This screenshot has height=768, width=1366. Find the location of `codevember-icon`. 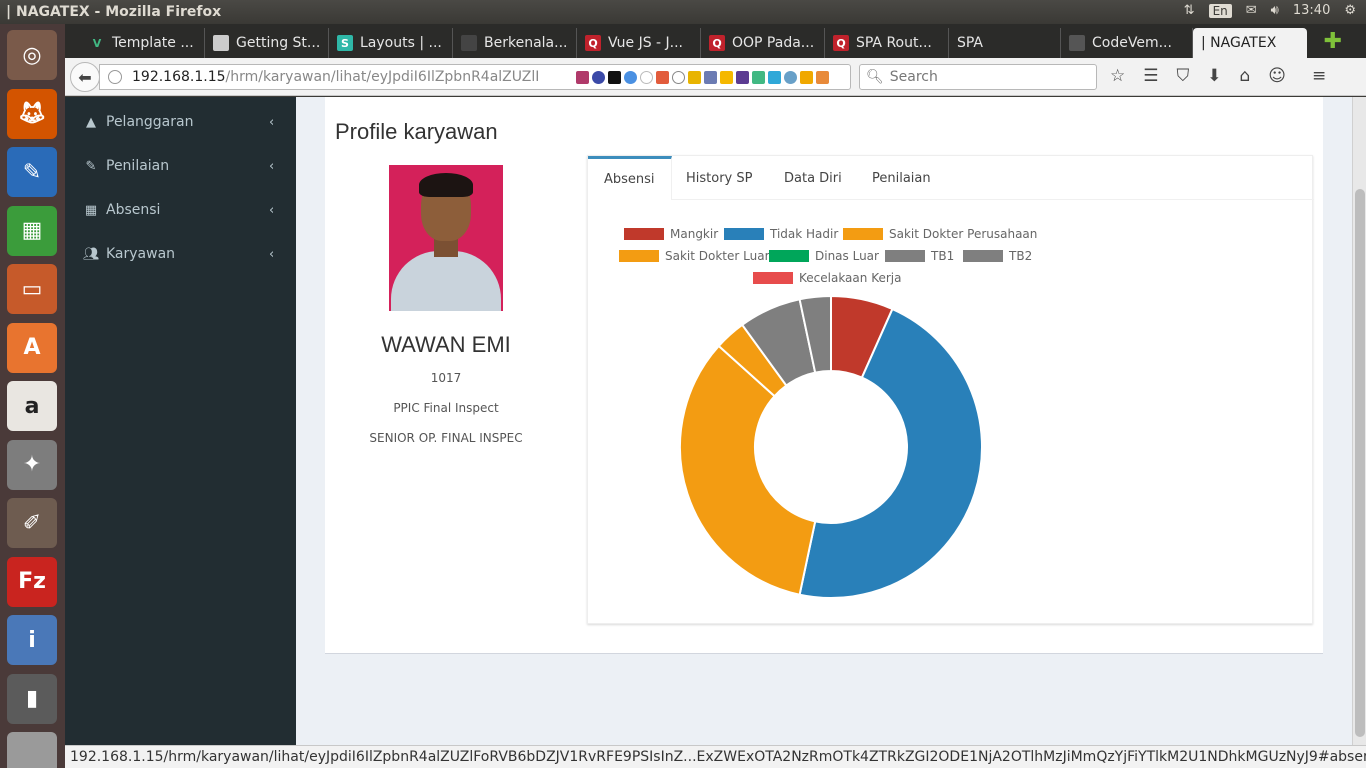

codevember-icon is located at coordinates (1077, 43).